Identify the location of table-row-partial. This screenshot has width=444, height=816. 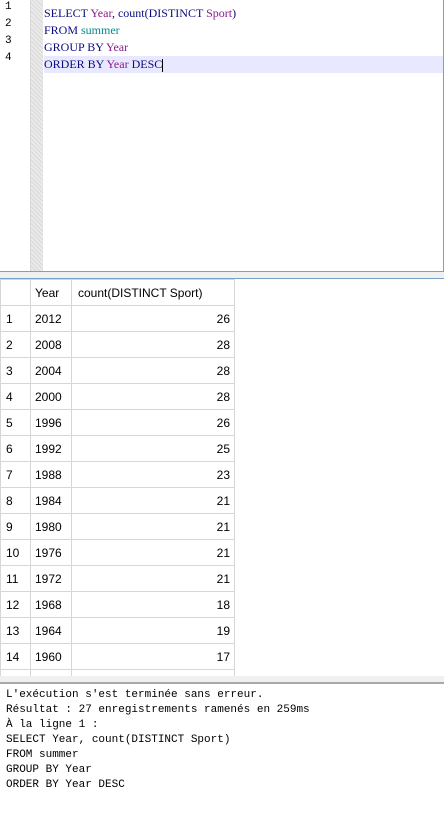
(117, 672).